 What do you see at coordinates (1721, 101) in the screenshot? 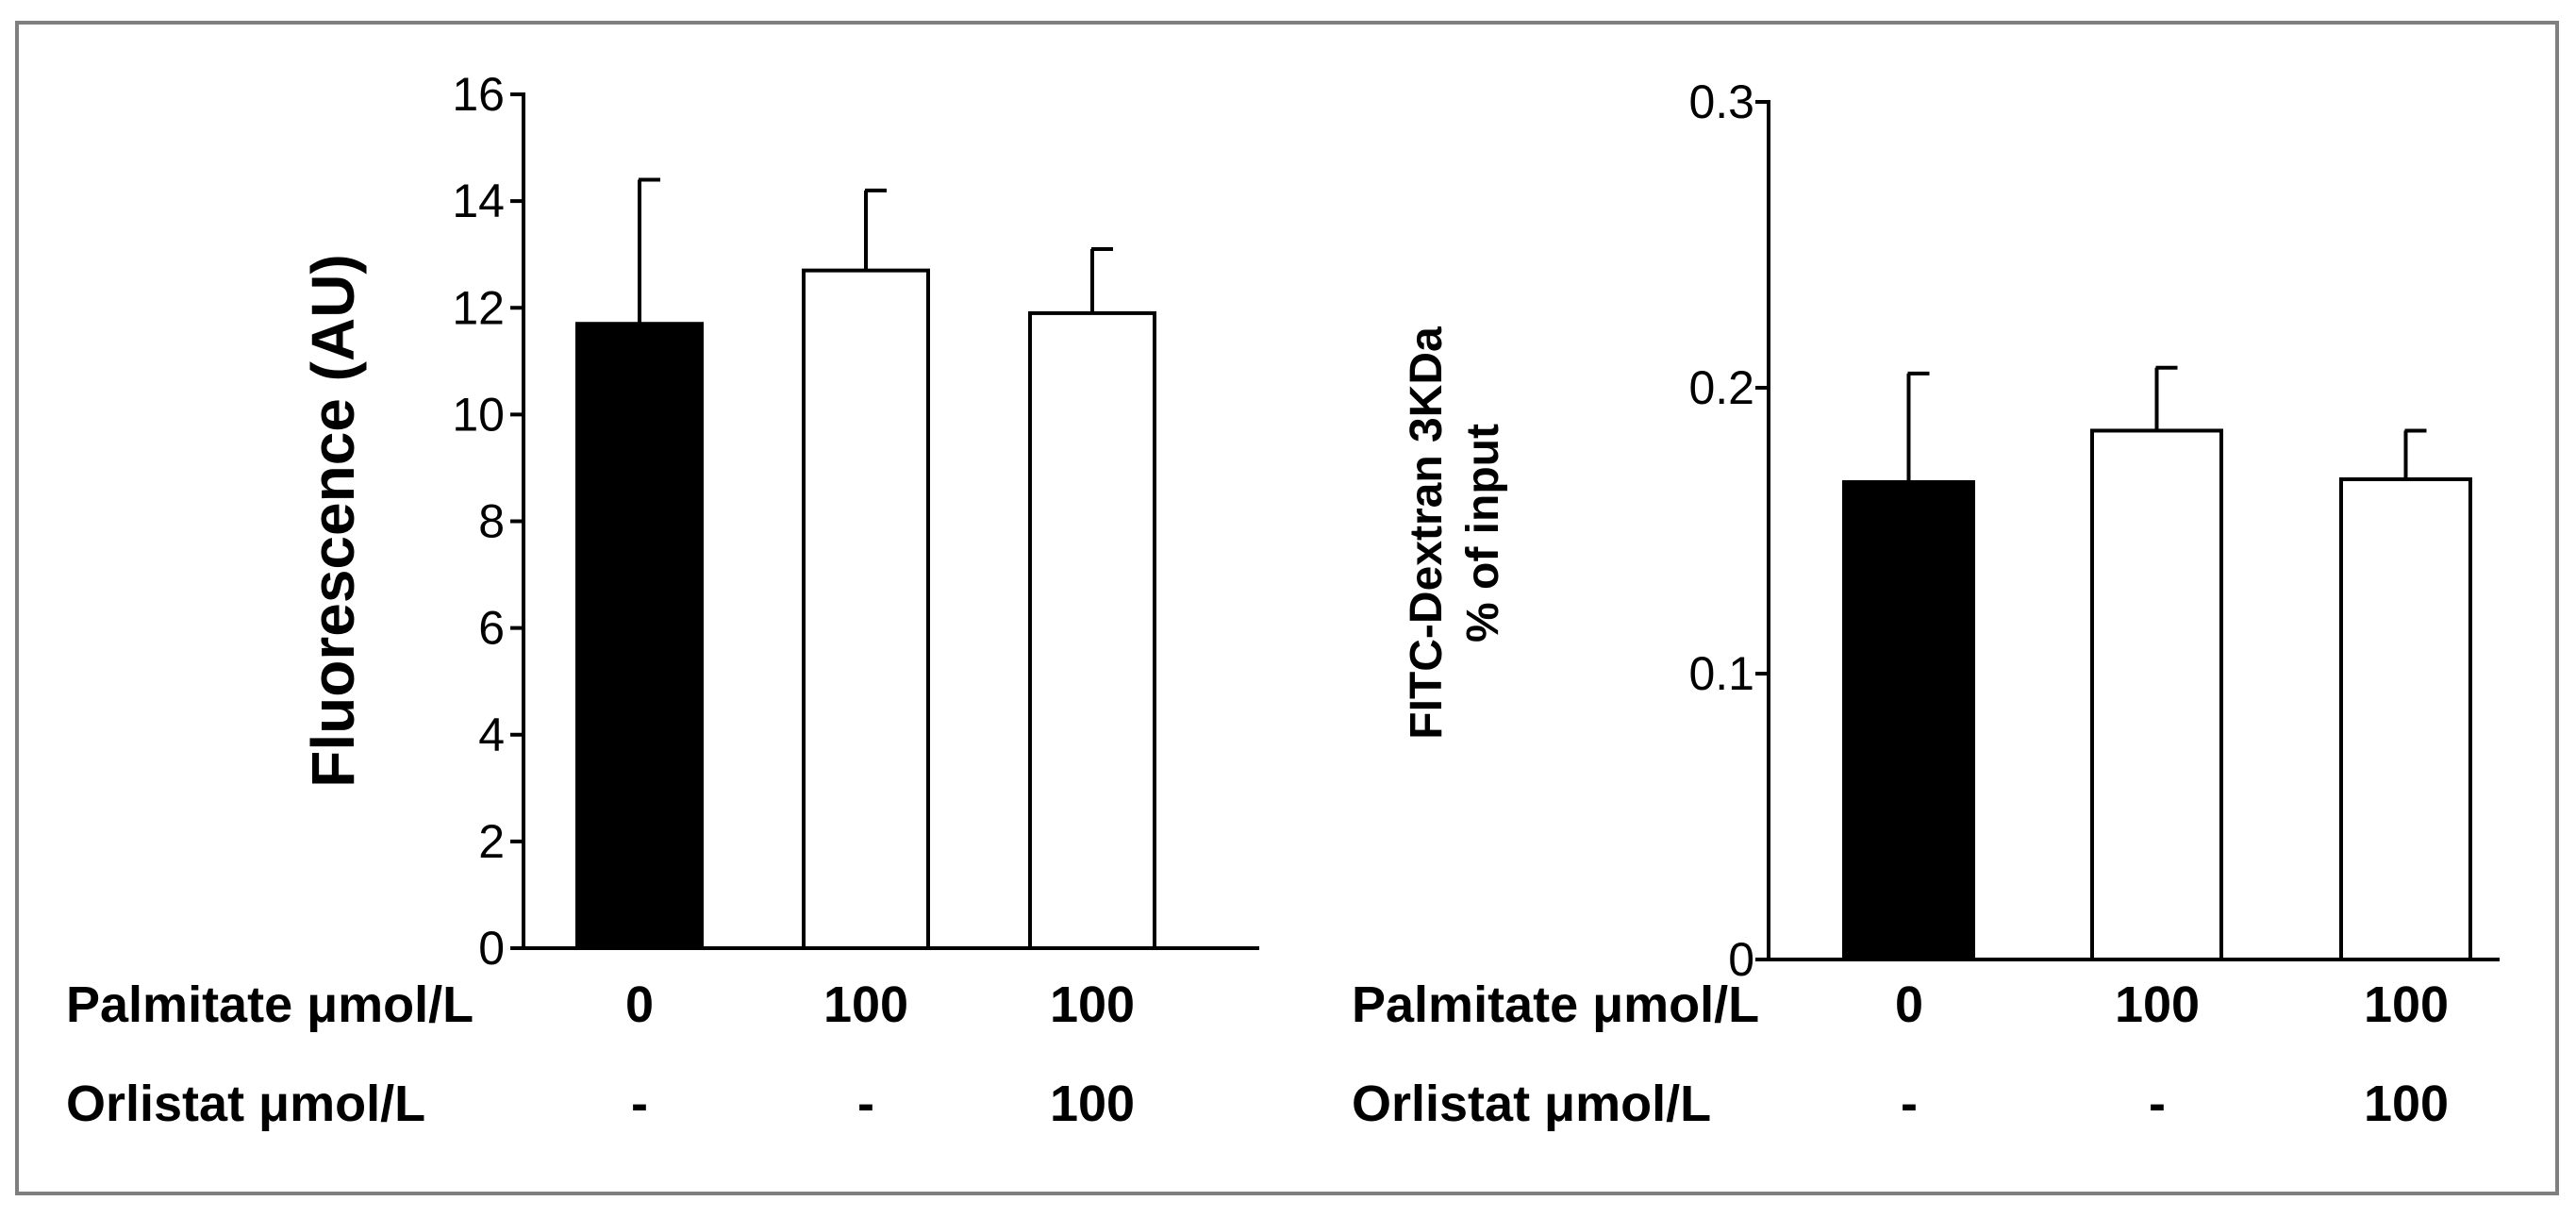
I see `y-tick-label: 0.3` at bounding box center [1721, 101].